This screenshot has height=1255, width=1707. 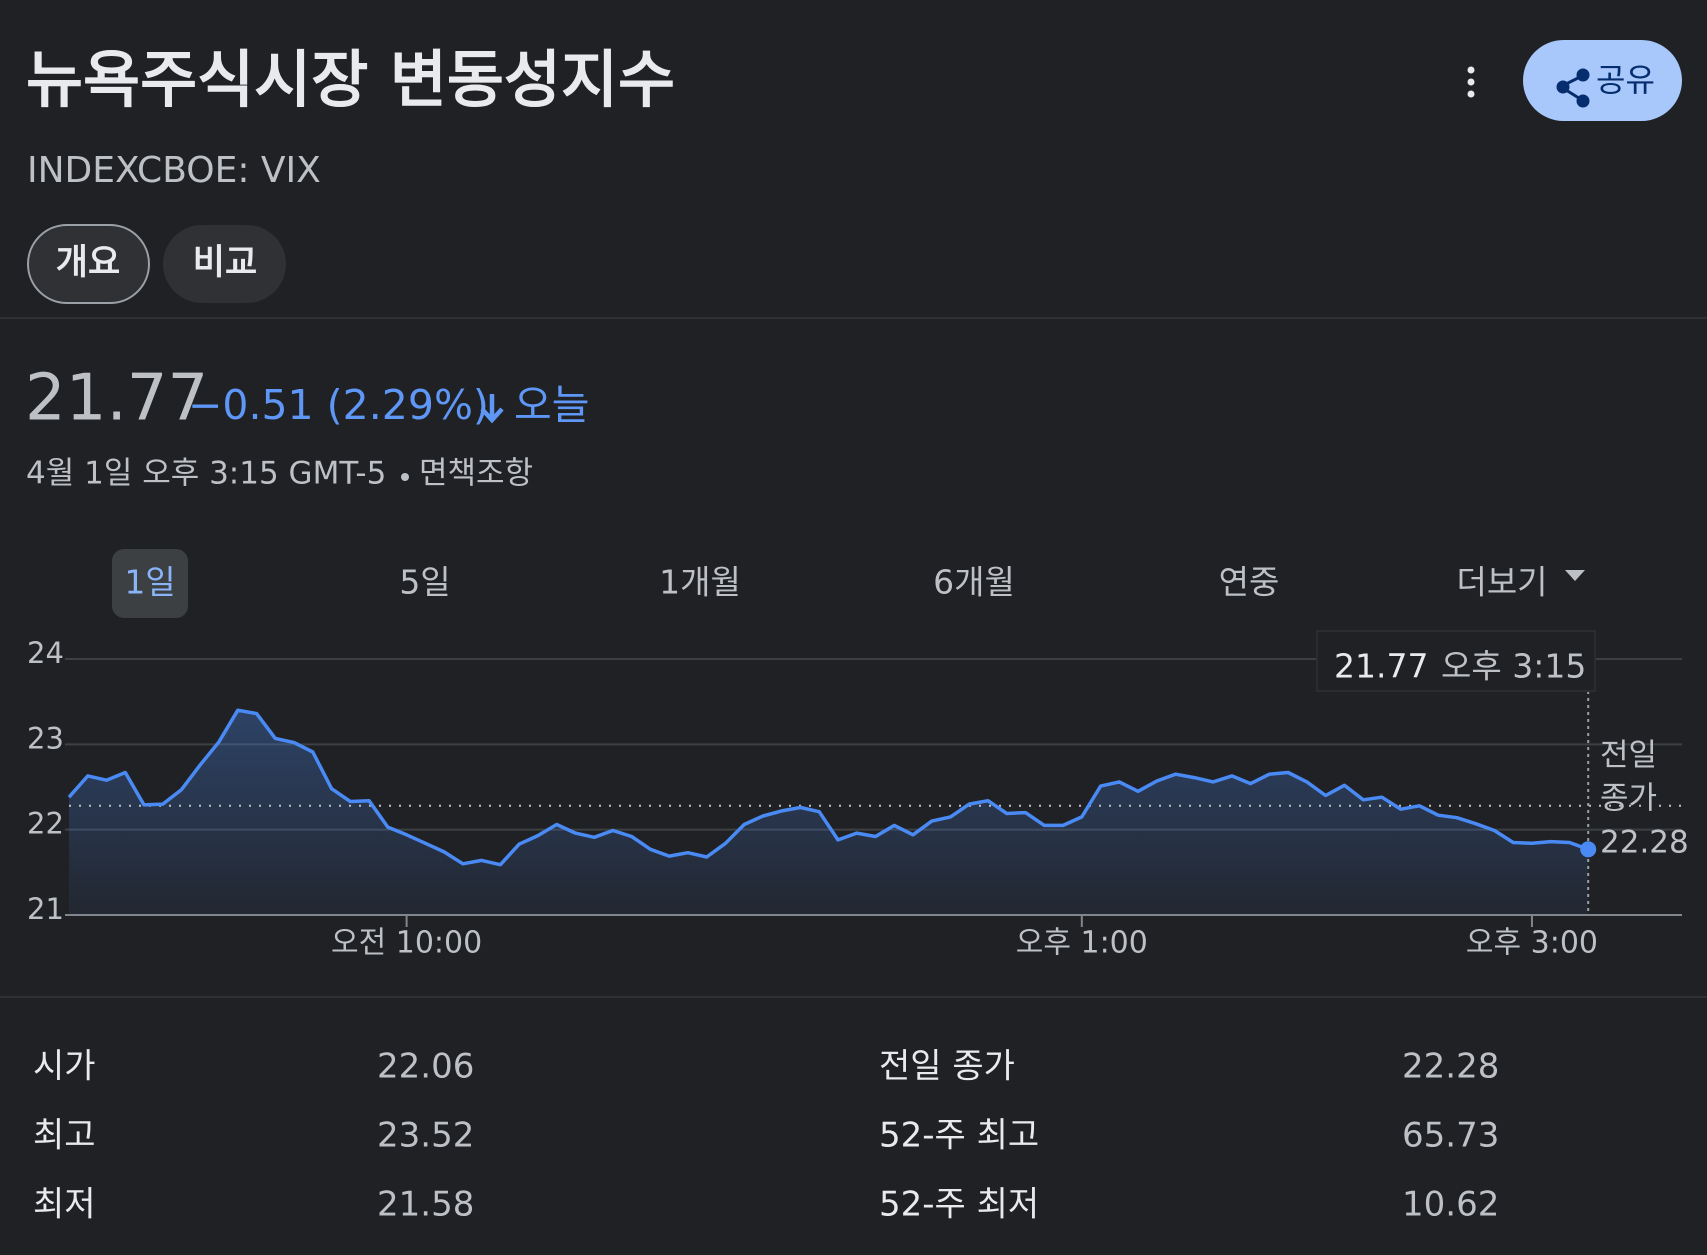 I want to click on tooltip, so click(x=1456, y=661).